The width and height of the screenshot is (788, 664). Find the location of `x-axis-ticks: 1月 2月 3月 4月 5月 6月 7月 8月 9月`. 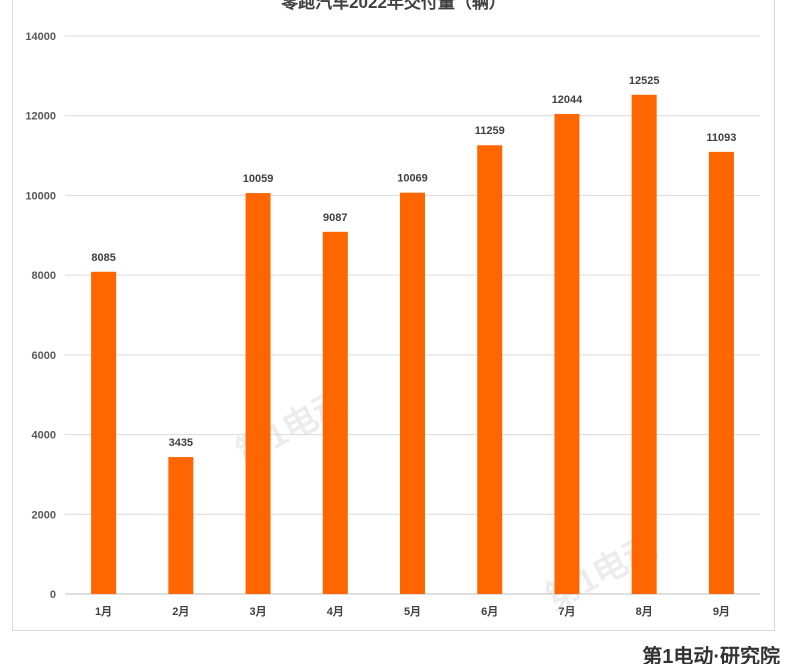

x-axis-ticks: 1月 2月 3月 4月 5月 6月 7月 8月 9月 is located at coordinates (412, 611).